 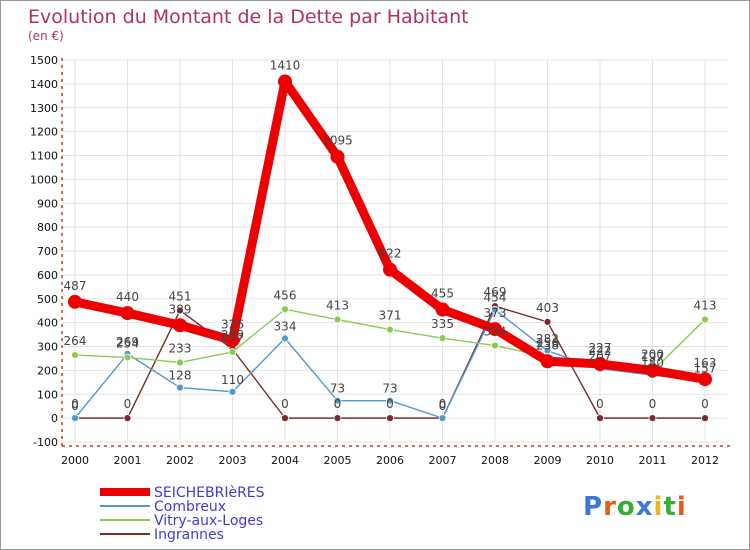 I want to click on x-tick-label: 2003, so click(x=233, y=460).